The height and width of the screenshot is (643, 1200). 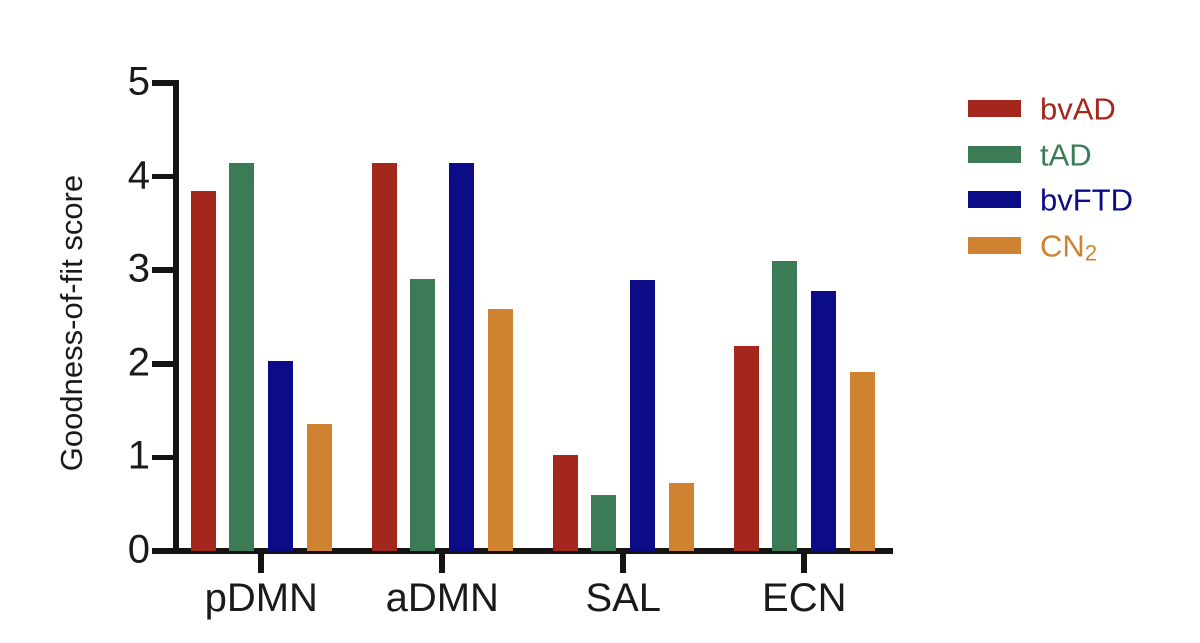 What do you see at coordinates (681, 516) in the screenshot?
I see `bar-SAL-CN2` at bounding box center [681, 516].